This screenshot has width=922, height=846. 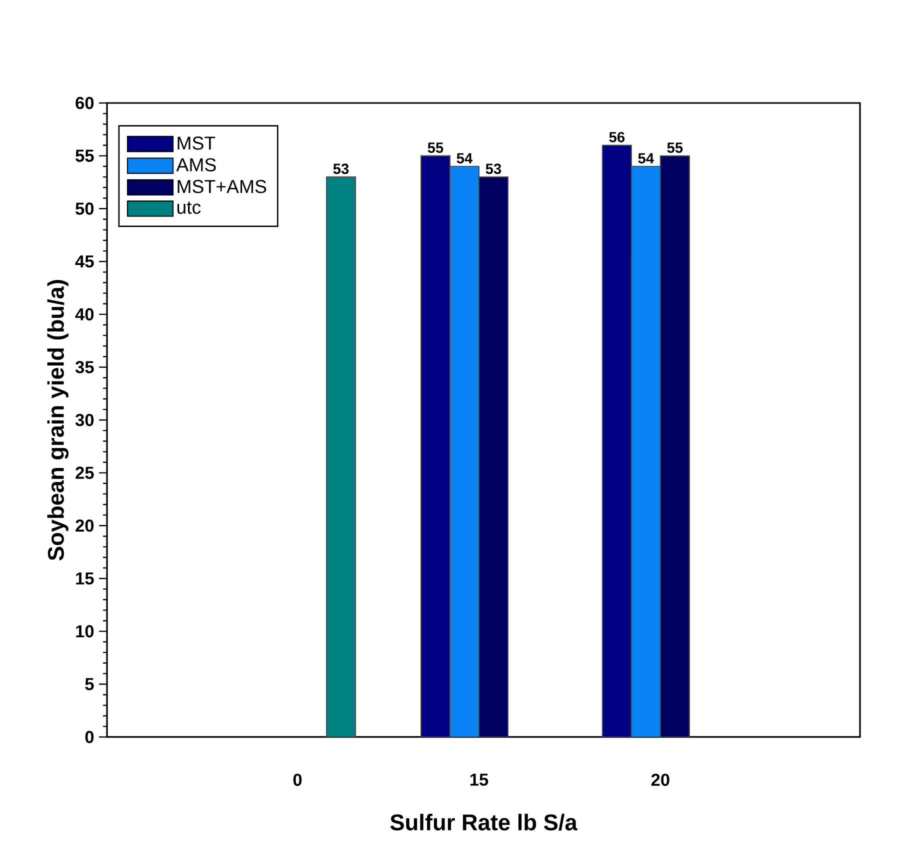 What do you see at coordinates (84, 261) in the screenshot?
I see `y-tick-label: 45` at bounding box center [84, 261].